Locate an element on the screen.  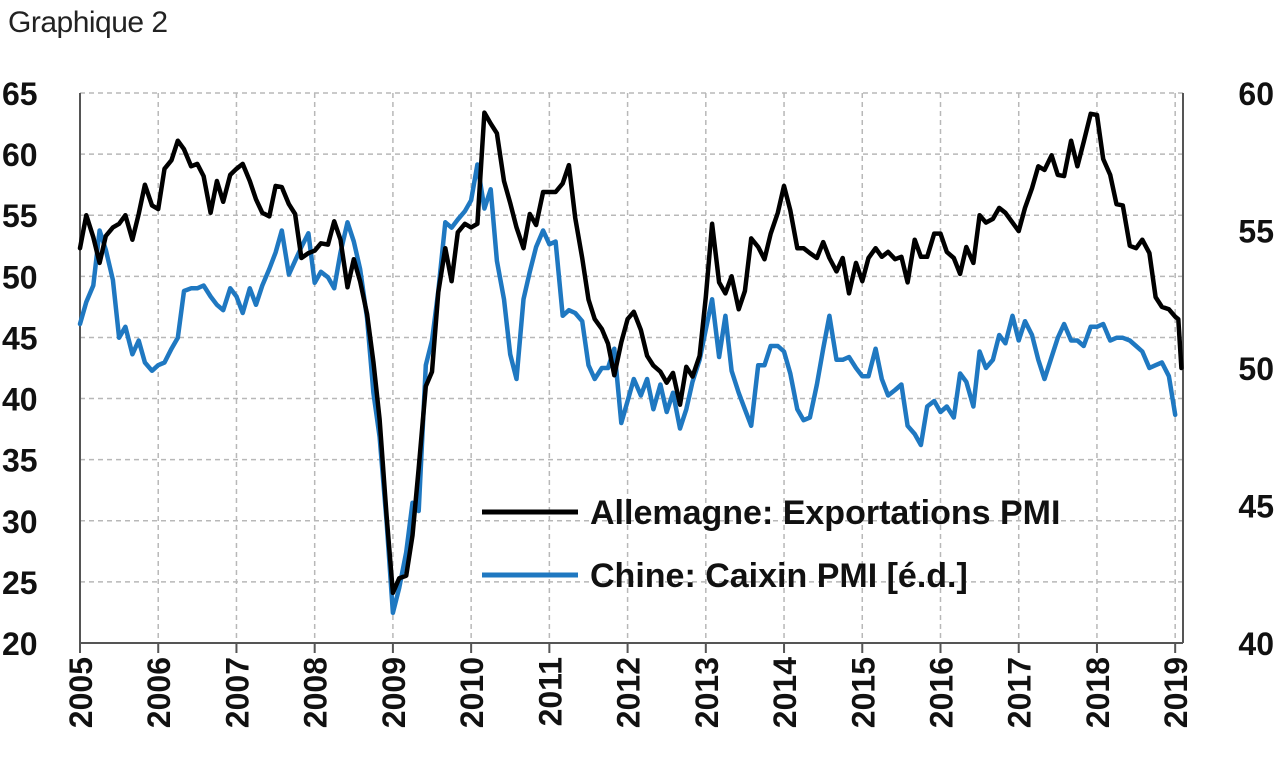
x-tick-label: 2009 is located at coordinates (394, 692).